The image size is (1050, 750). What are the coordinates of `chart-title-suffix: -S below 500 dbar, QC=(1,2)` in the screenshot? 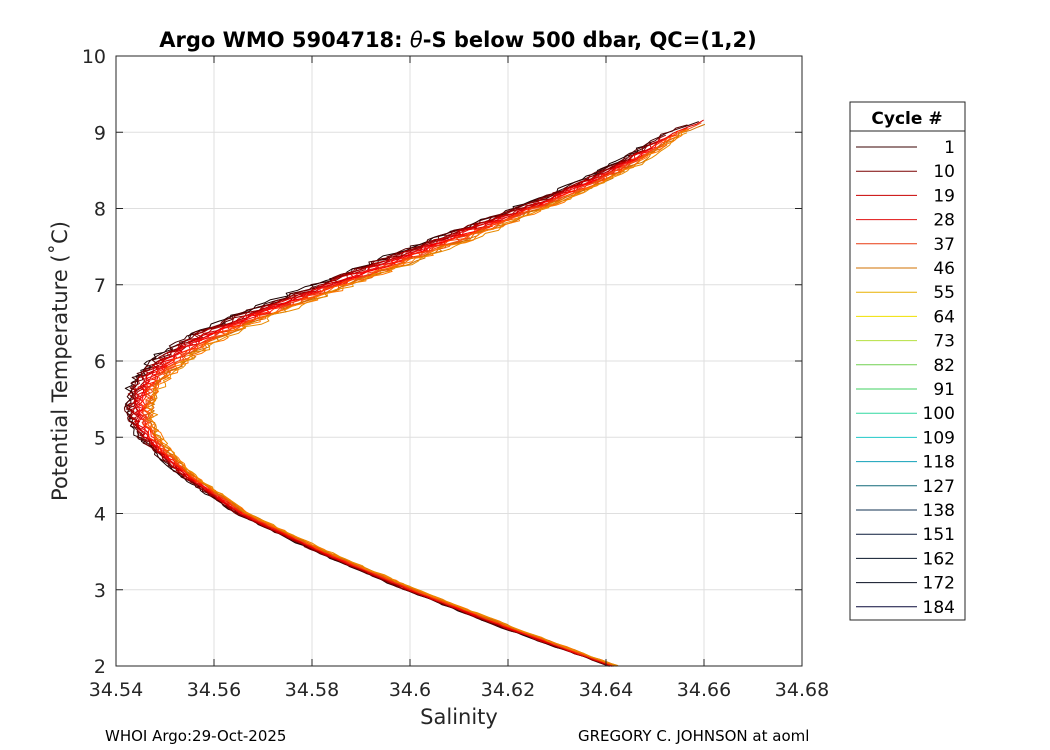 It's located at (590, 40).